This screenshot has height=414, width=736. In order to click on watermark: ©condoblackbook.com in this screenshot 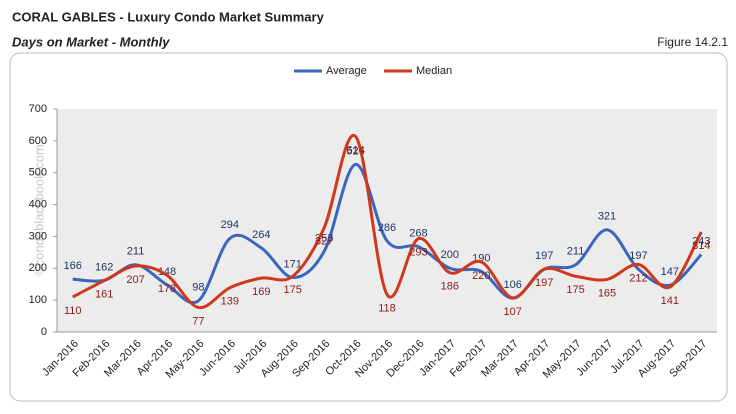, I will do `click(38, 210)`.